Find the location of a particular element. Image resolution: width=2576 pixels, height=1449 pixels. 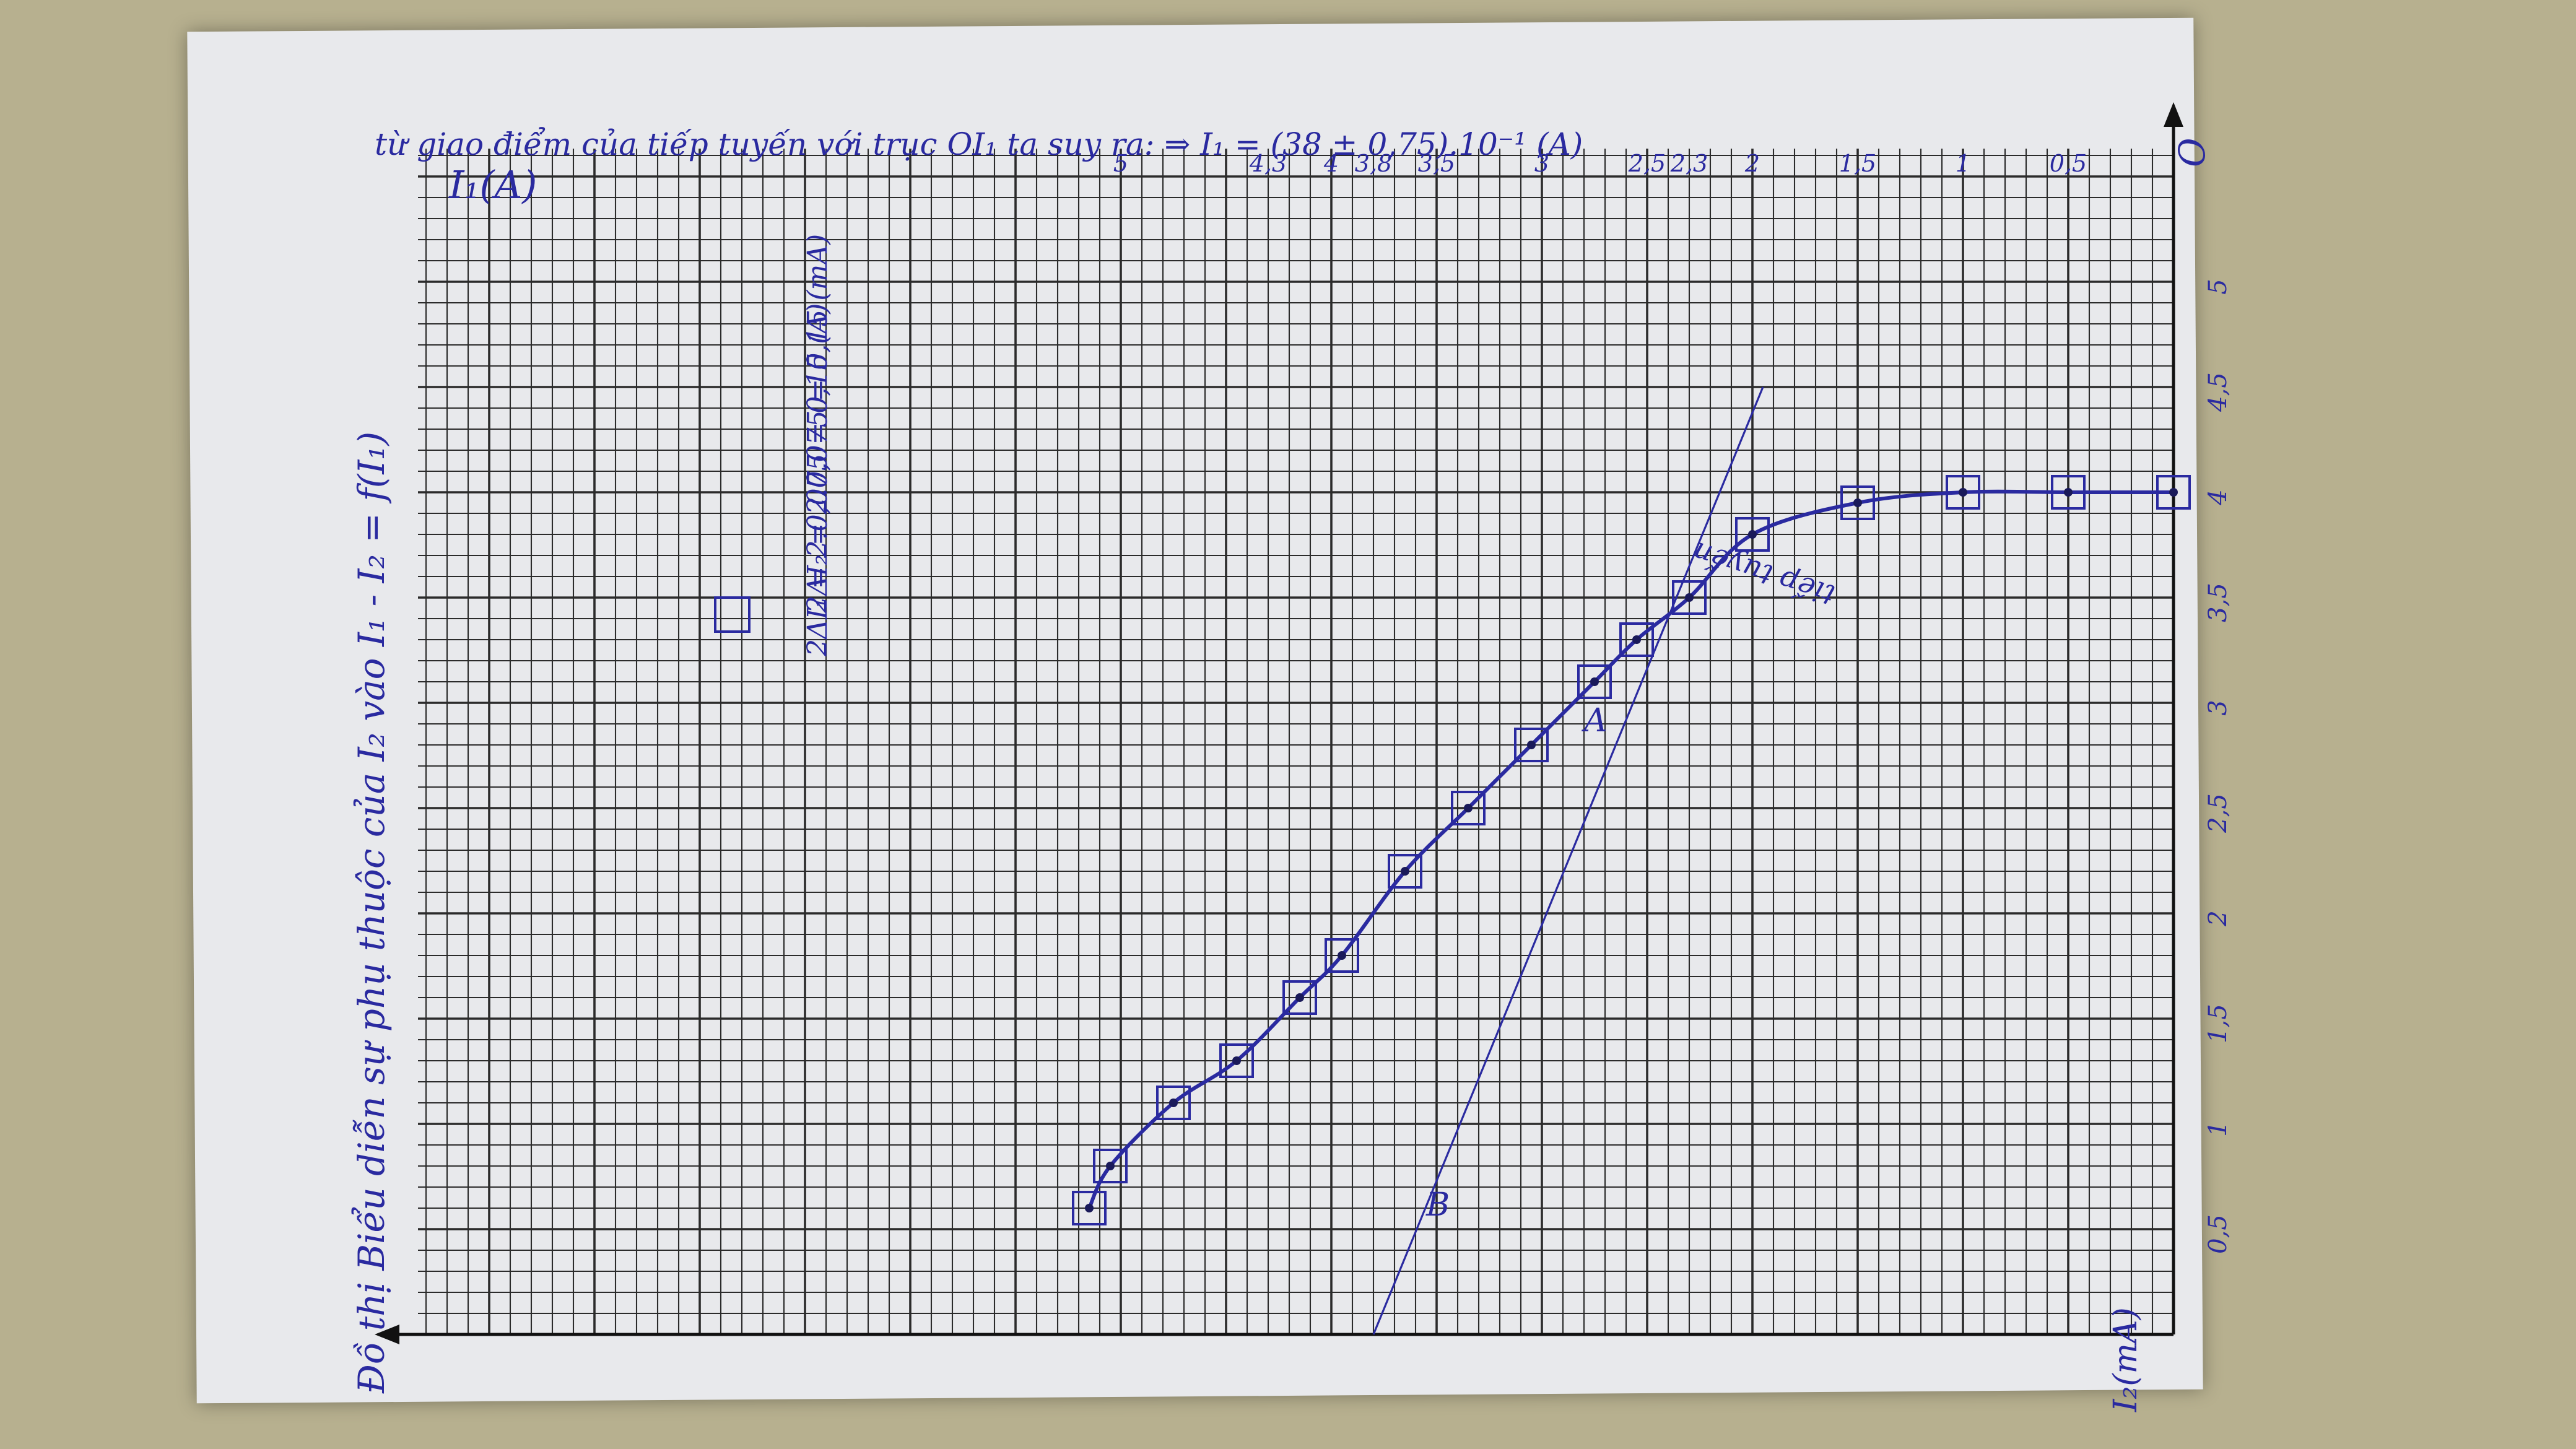

x-tick-label: 2 is located at coordinates (1752, 163).